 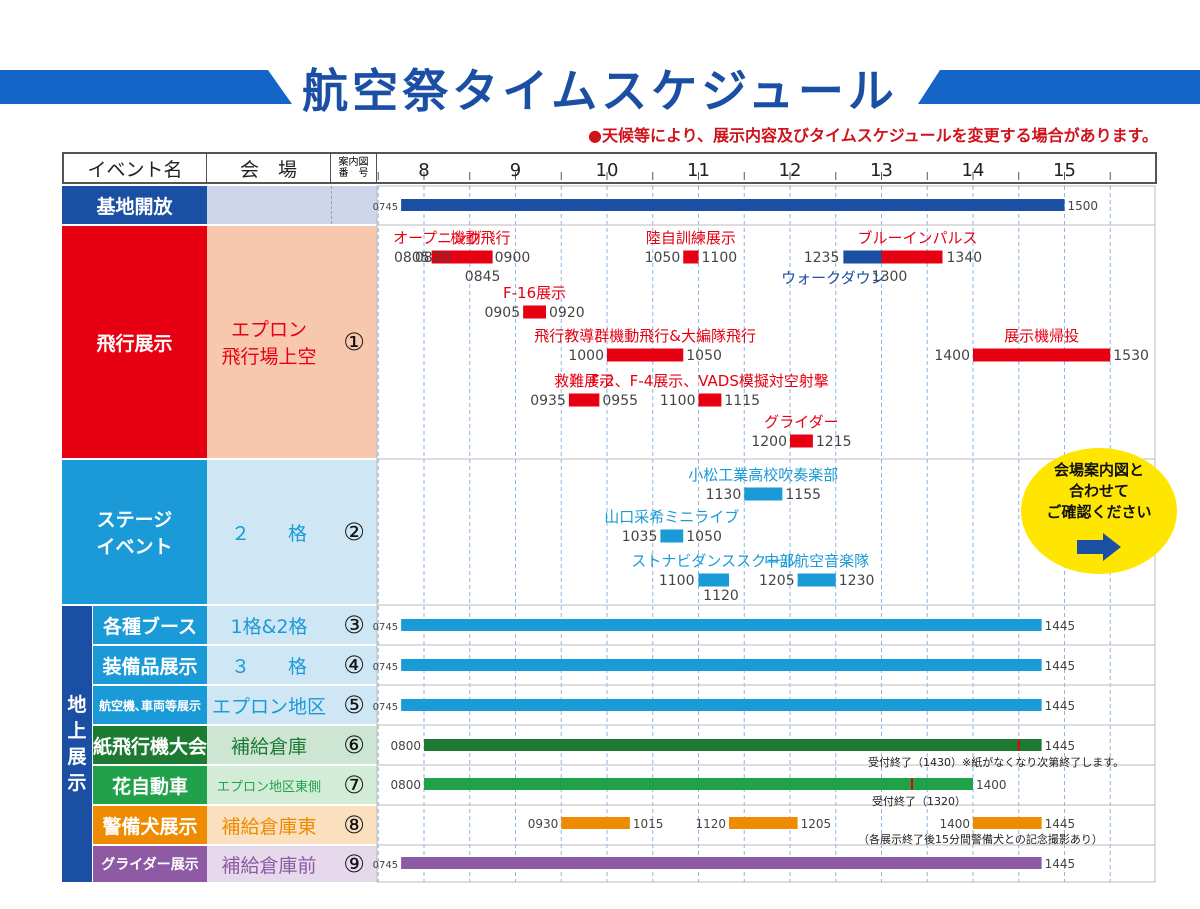 I want to click on section-kichi-name: 基地開放, so click(x=134, y=205).